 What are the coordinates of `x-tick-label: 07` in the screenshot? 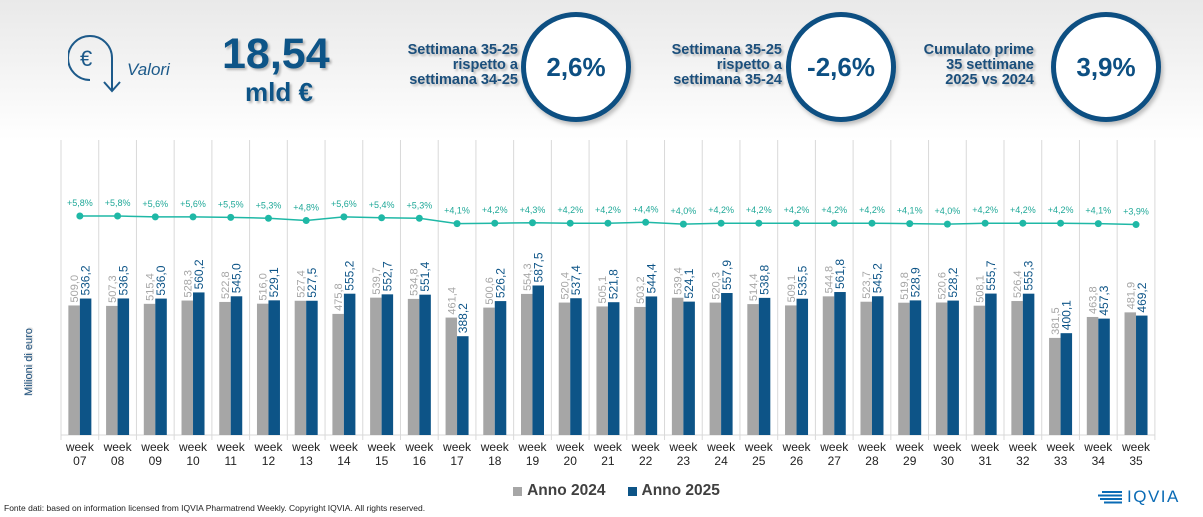 It's located at (80, 461).